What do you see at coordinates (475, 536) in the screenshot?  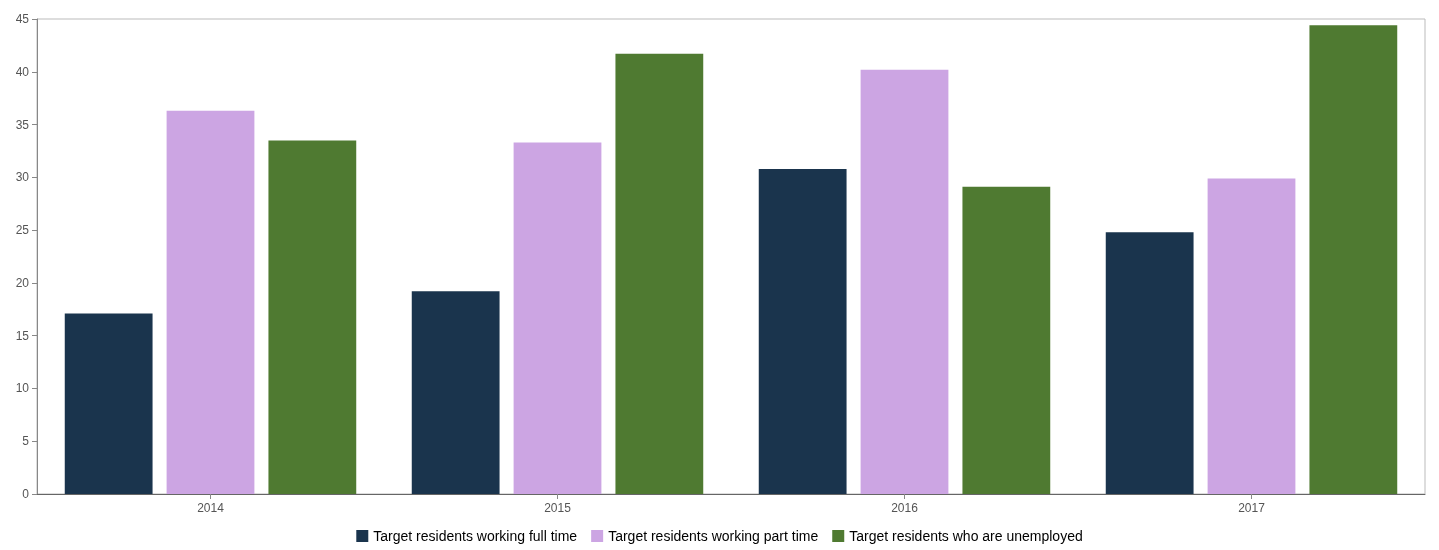 I see `legend-label: Target residents working full time` at bounding box center [475, 536].